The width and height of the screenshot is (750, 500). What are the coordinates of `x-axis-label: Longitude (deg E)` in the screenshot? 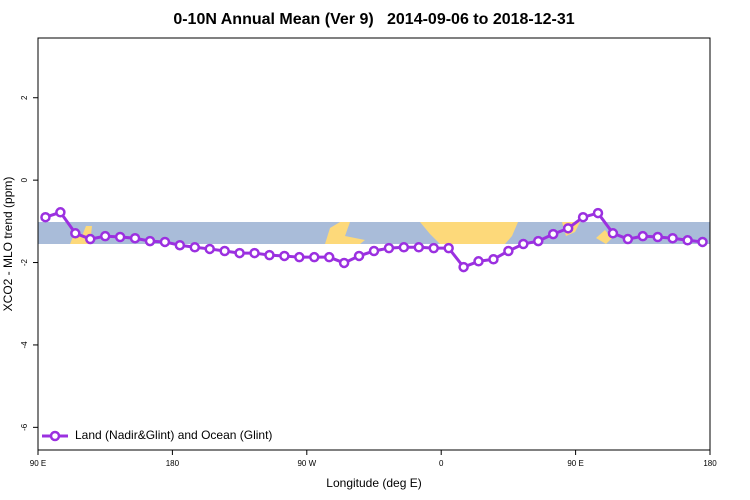 It's located at (373, 483).